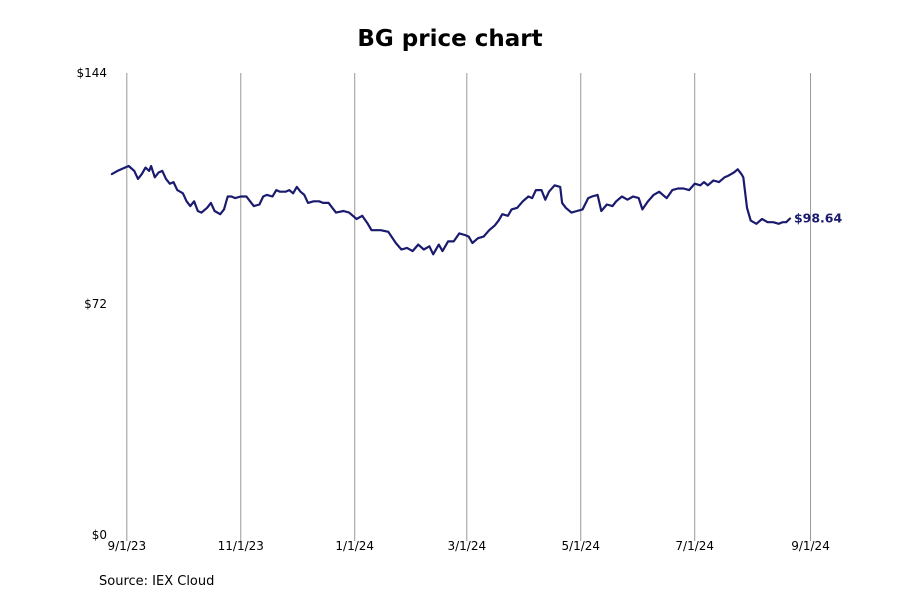  I want to click on series-layer, so click(451, 210).